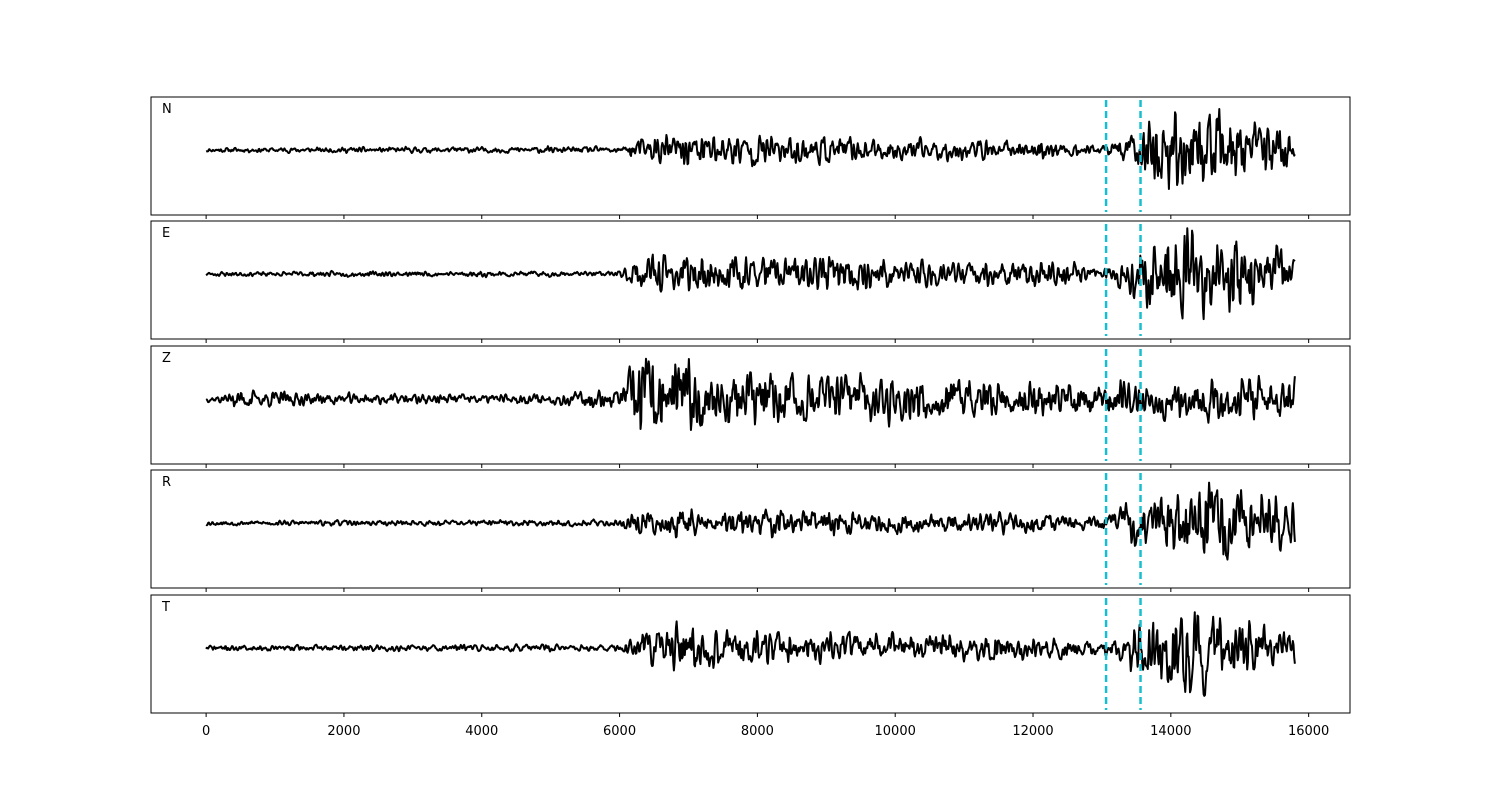 The image size is (1500, 800). Describe the element at coordinates (167, 109) in the screenshot. I see `panel-label: N` at that location.